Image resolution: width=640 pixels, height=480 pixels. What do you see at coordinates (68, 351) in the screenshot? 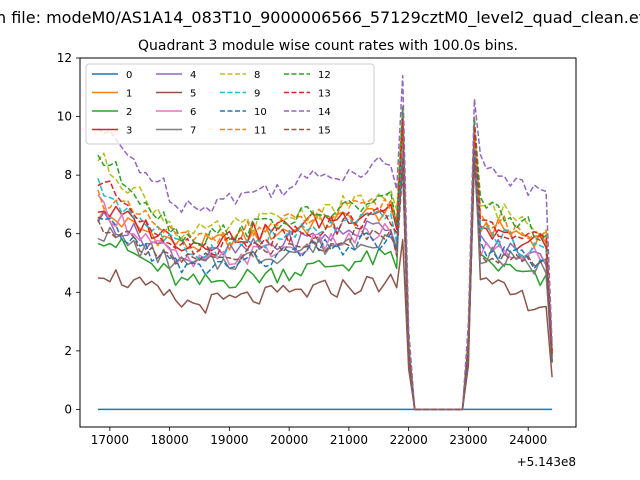
I see `y-tick-label: 2` at bounding box center [68, 351].